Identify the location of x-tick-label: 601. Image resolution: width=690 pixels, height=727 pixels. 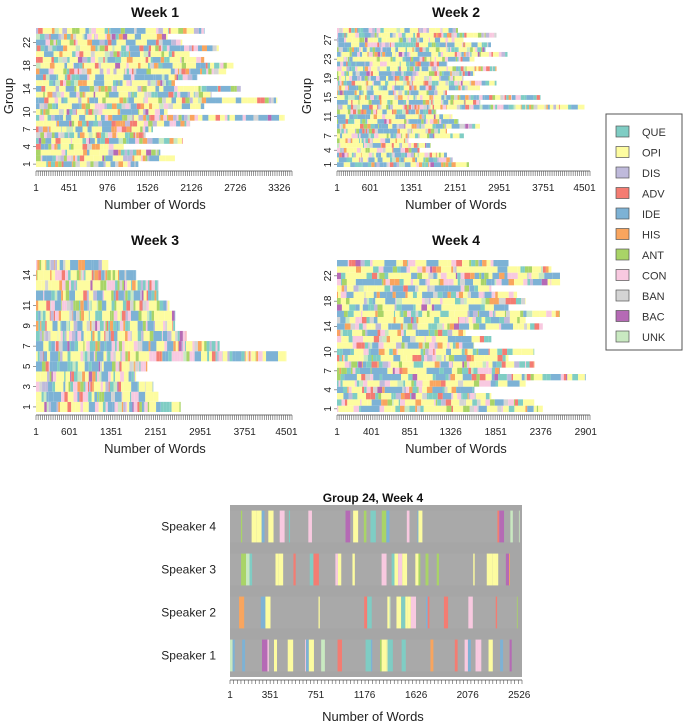
(69, 432).